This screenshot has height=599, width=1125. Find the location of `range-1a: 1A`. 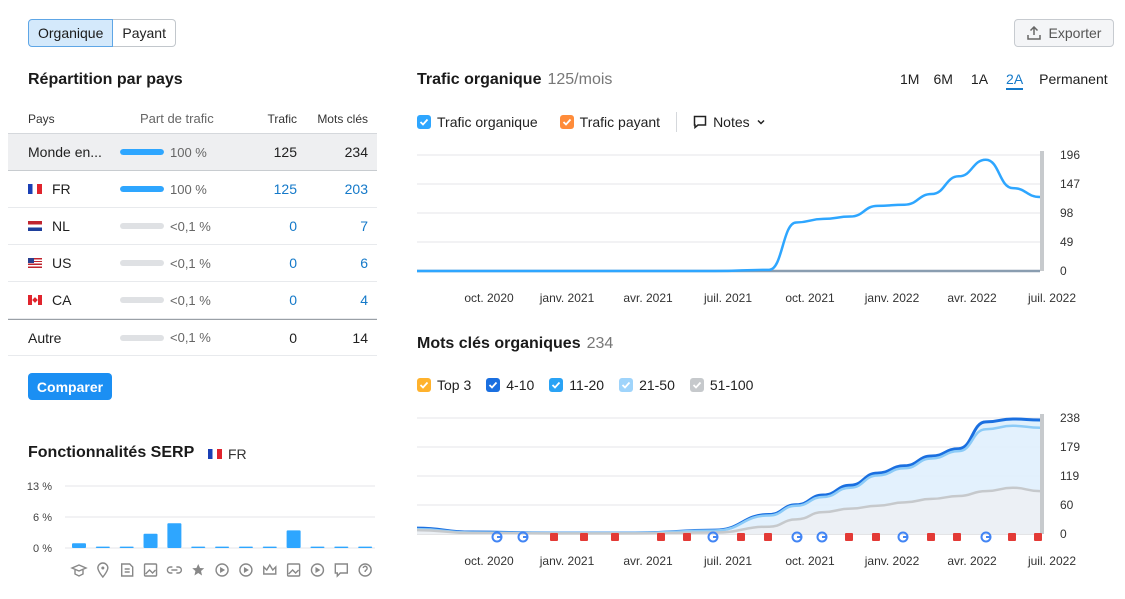

range-1a: 1A is located at coordinates (979, 79).